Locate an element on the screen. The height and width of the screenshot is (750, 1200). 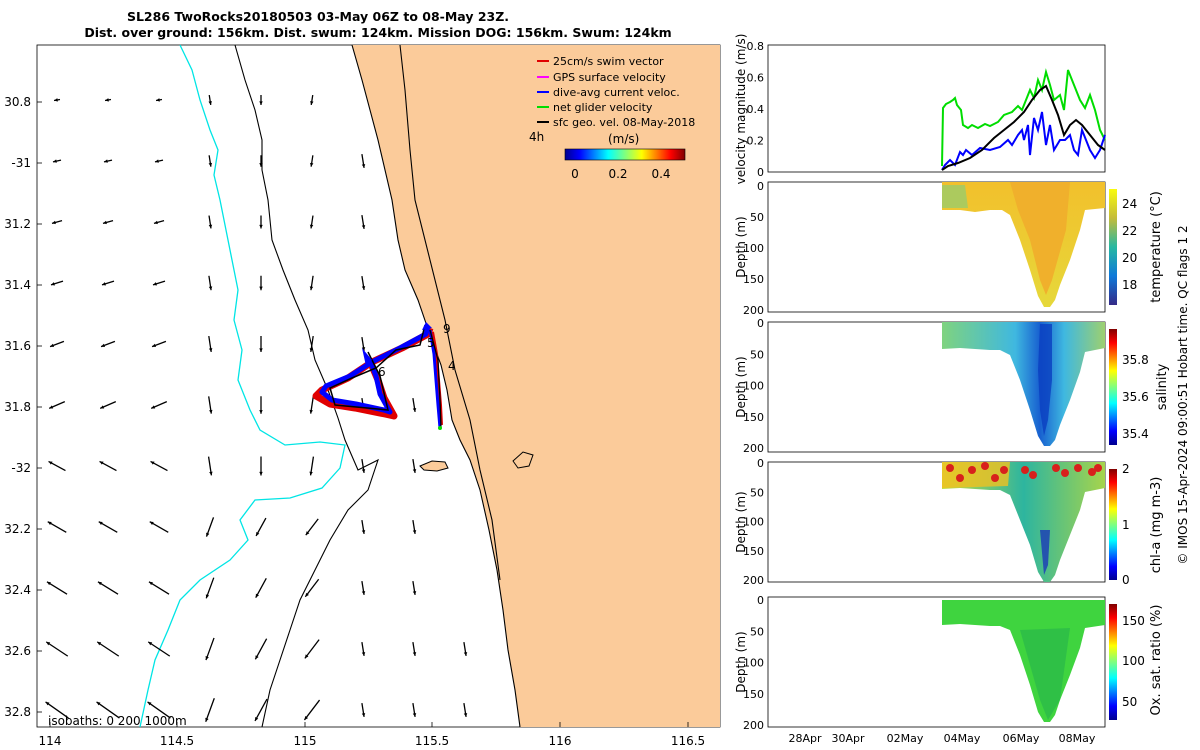
temperature-yticks: 0 50 100 150 200 is located at coordinates (753, 248).